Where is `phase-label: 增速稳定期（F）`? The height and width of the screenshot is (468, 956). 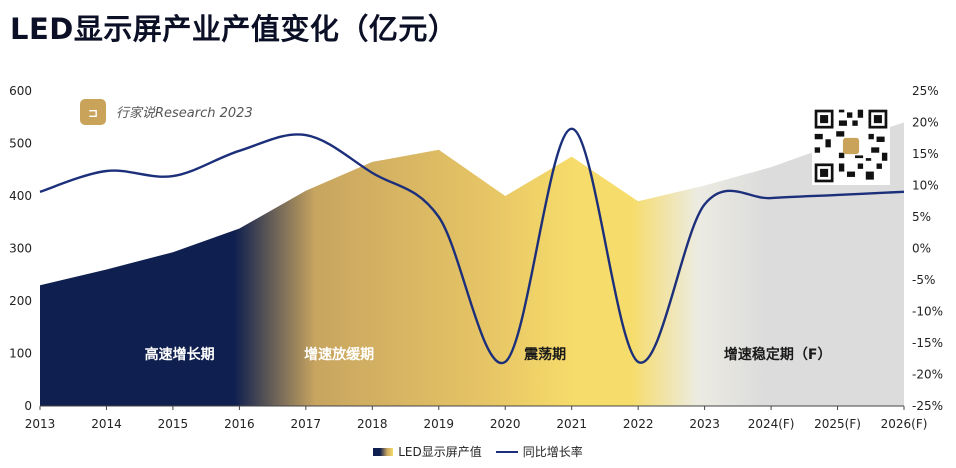 phase-label: 增速稳定期（F） is located at coordinates (778, 354).